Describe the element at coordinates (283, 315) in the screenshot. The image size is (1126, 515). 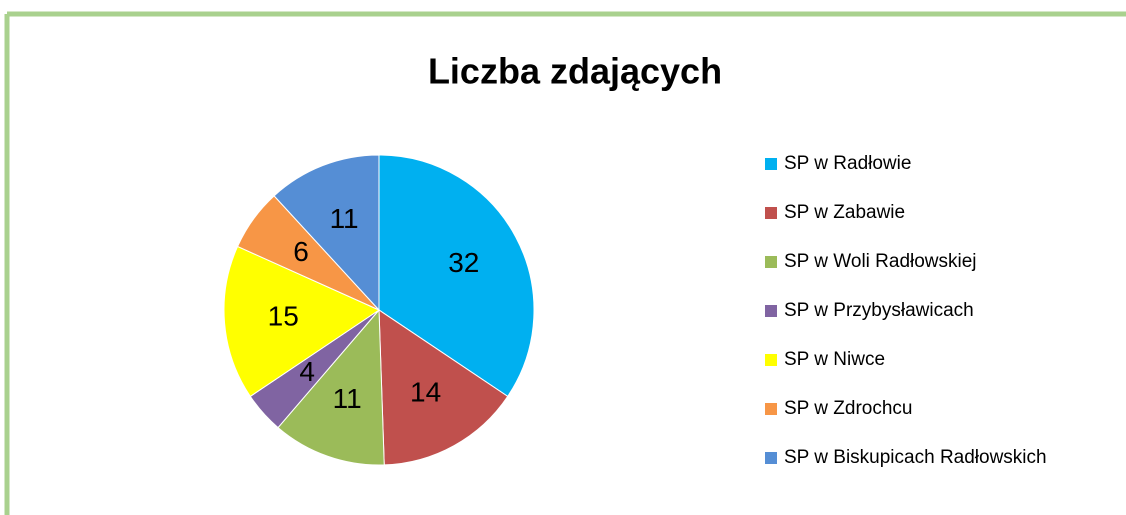
I see `data-label: 15` at that location.